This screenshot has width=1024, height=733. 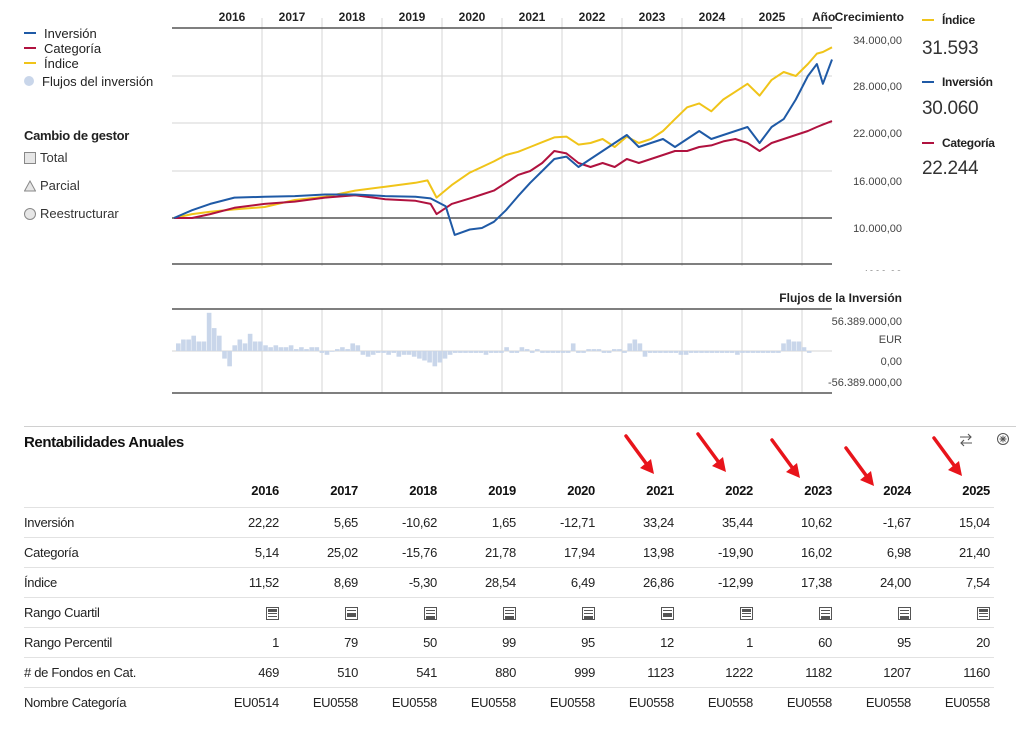 What do you see at coordinates (423, 491) in the screenshot?
I see `table-header-cell: 2018` at bounding box center [423, 491].